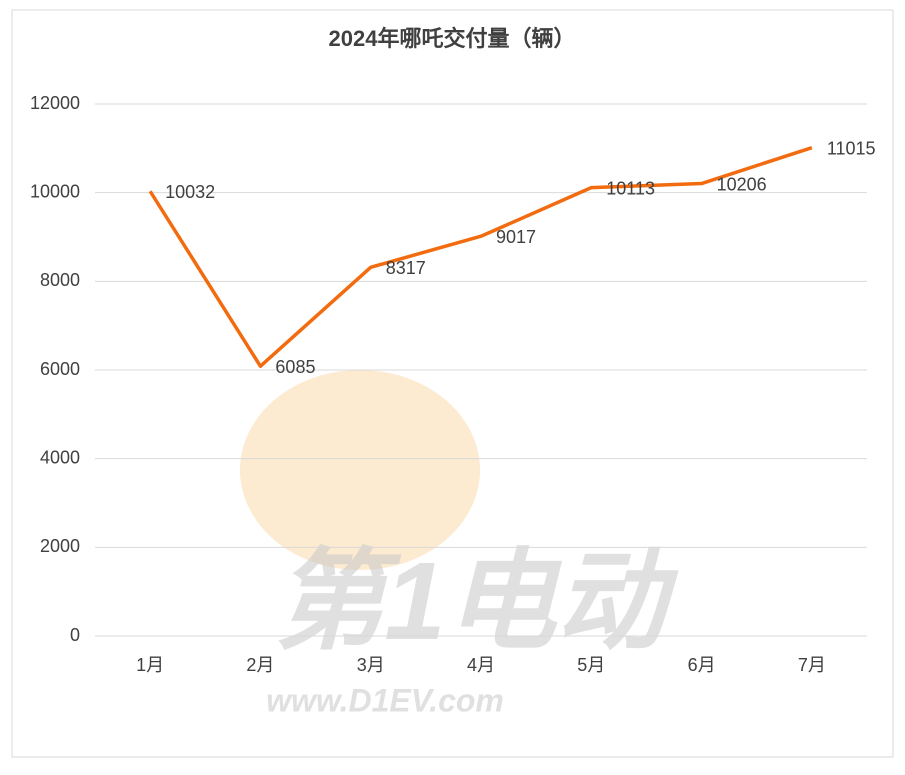 The image size is (905, 775). I want to click on y-tick-label: 6000, so click(60, 369).